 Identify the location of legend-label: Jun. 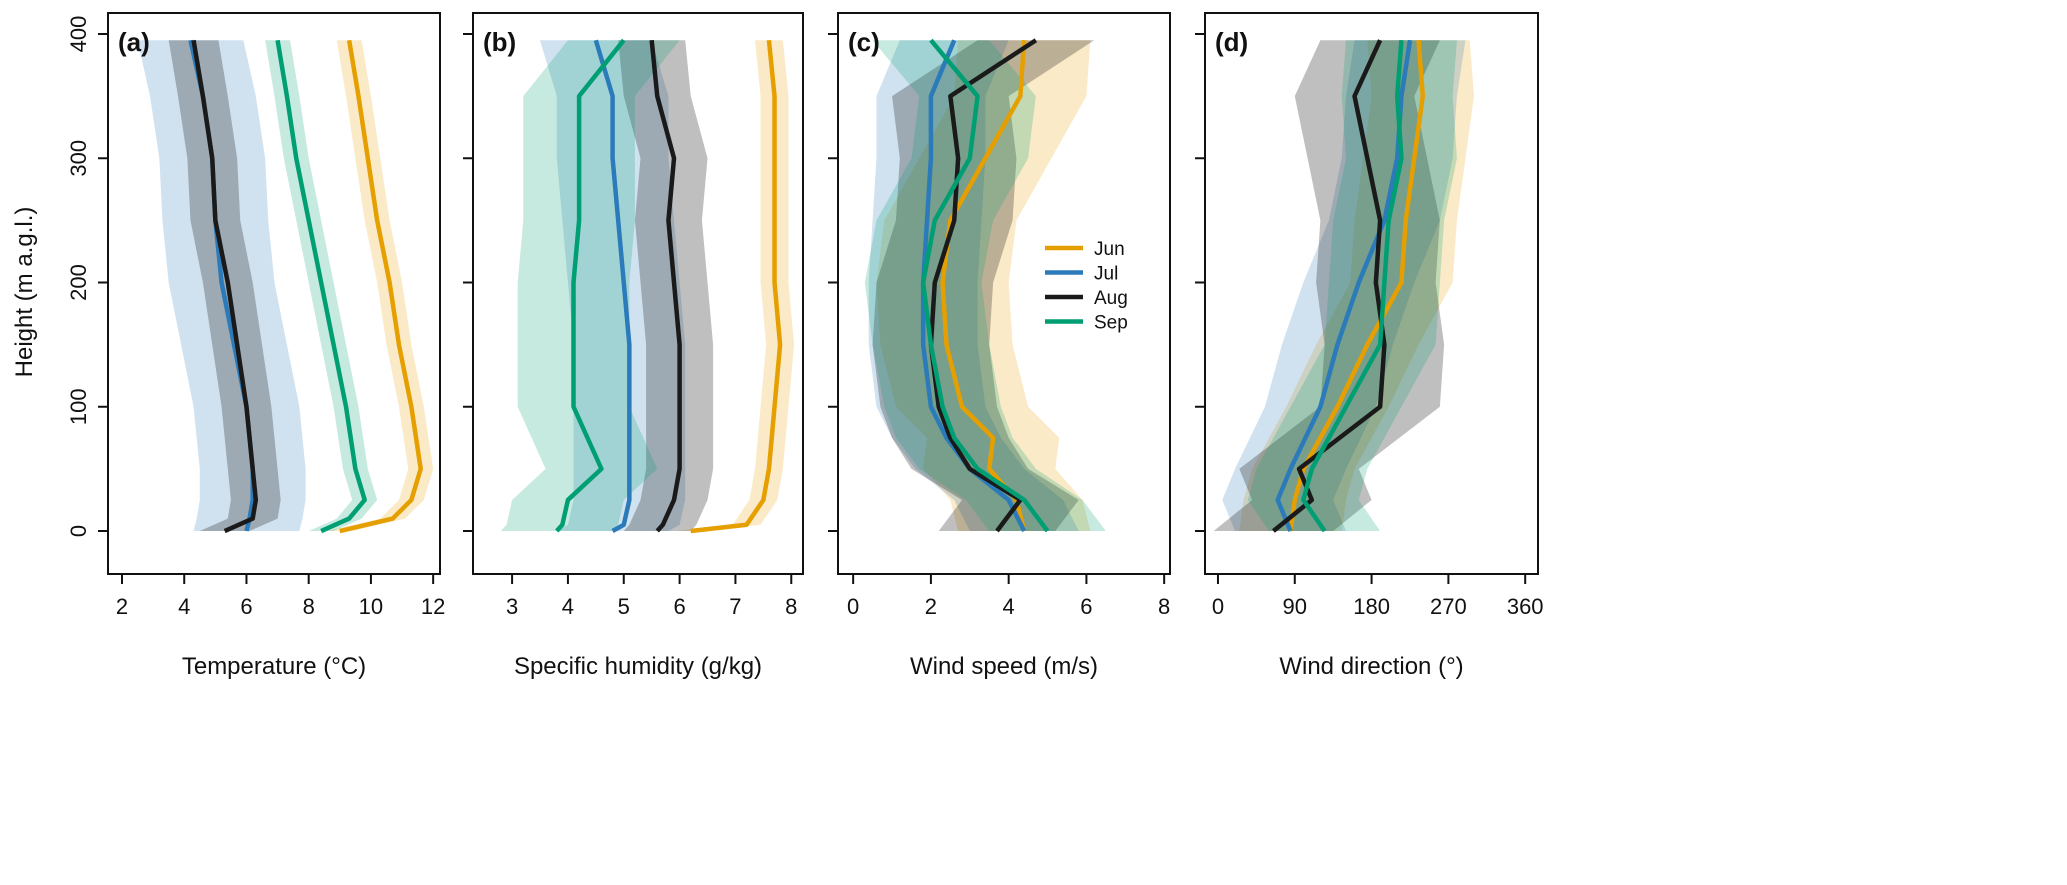
(1109, 249).